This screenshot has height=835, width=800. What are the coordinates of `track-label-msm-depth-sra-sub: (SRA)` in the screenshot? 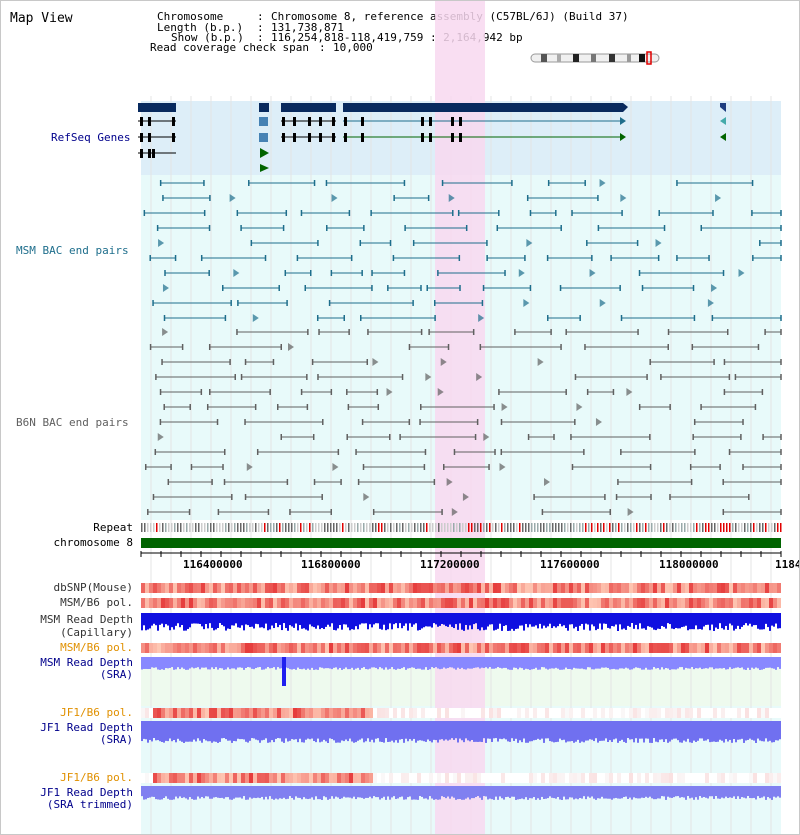 It's located at (116, 674).